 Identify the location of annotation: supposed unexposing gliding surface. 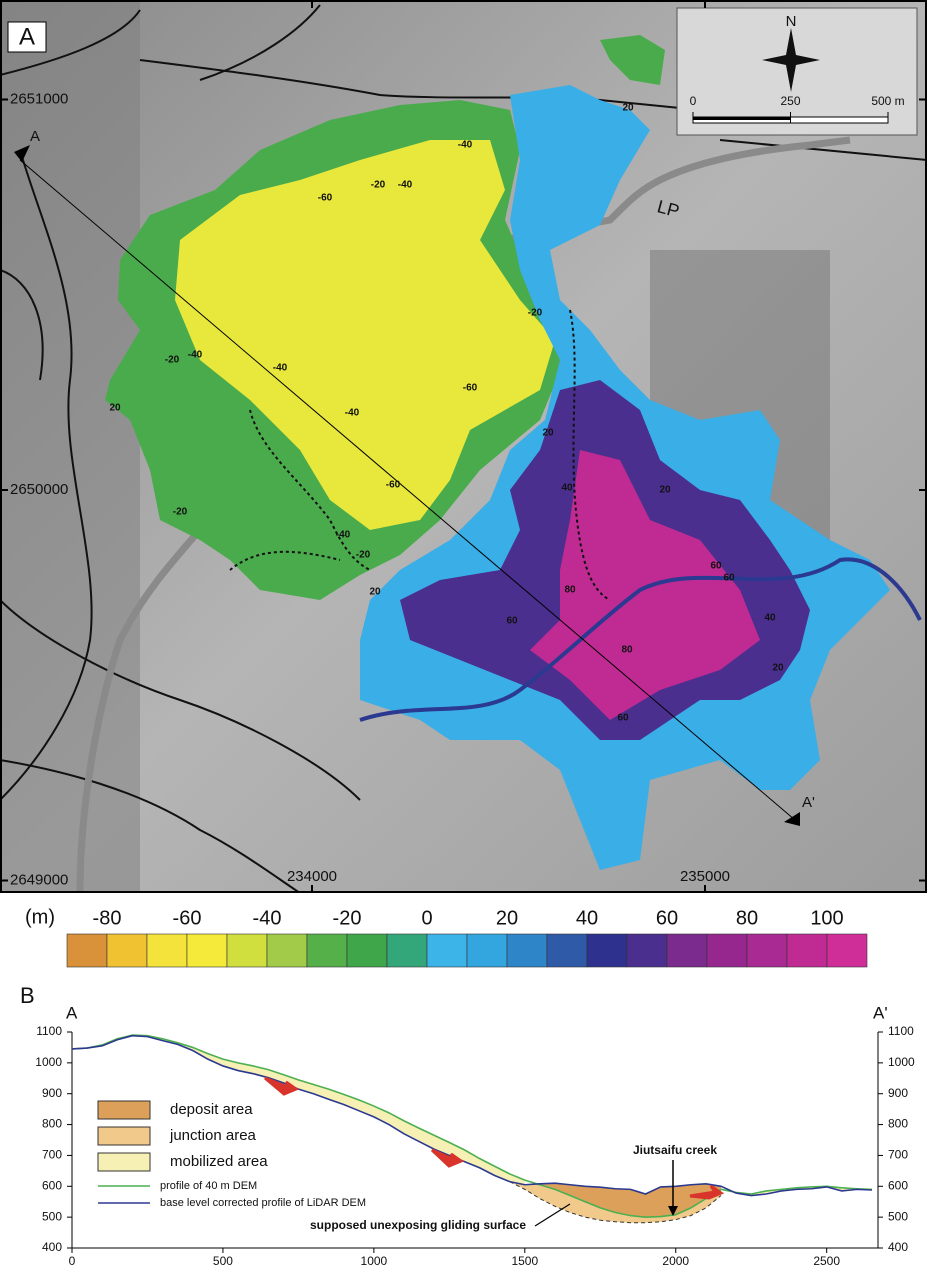
(418, 1225).